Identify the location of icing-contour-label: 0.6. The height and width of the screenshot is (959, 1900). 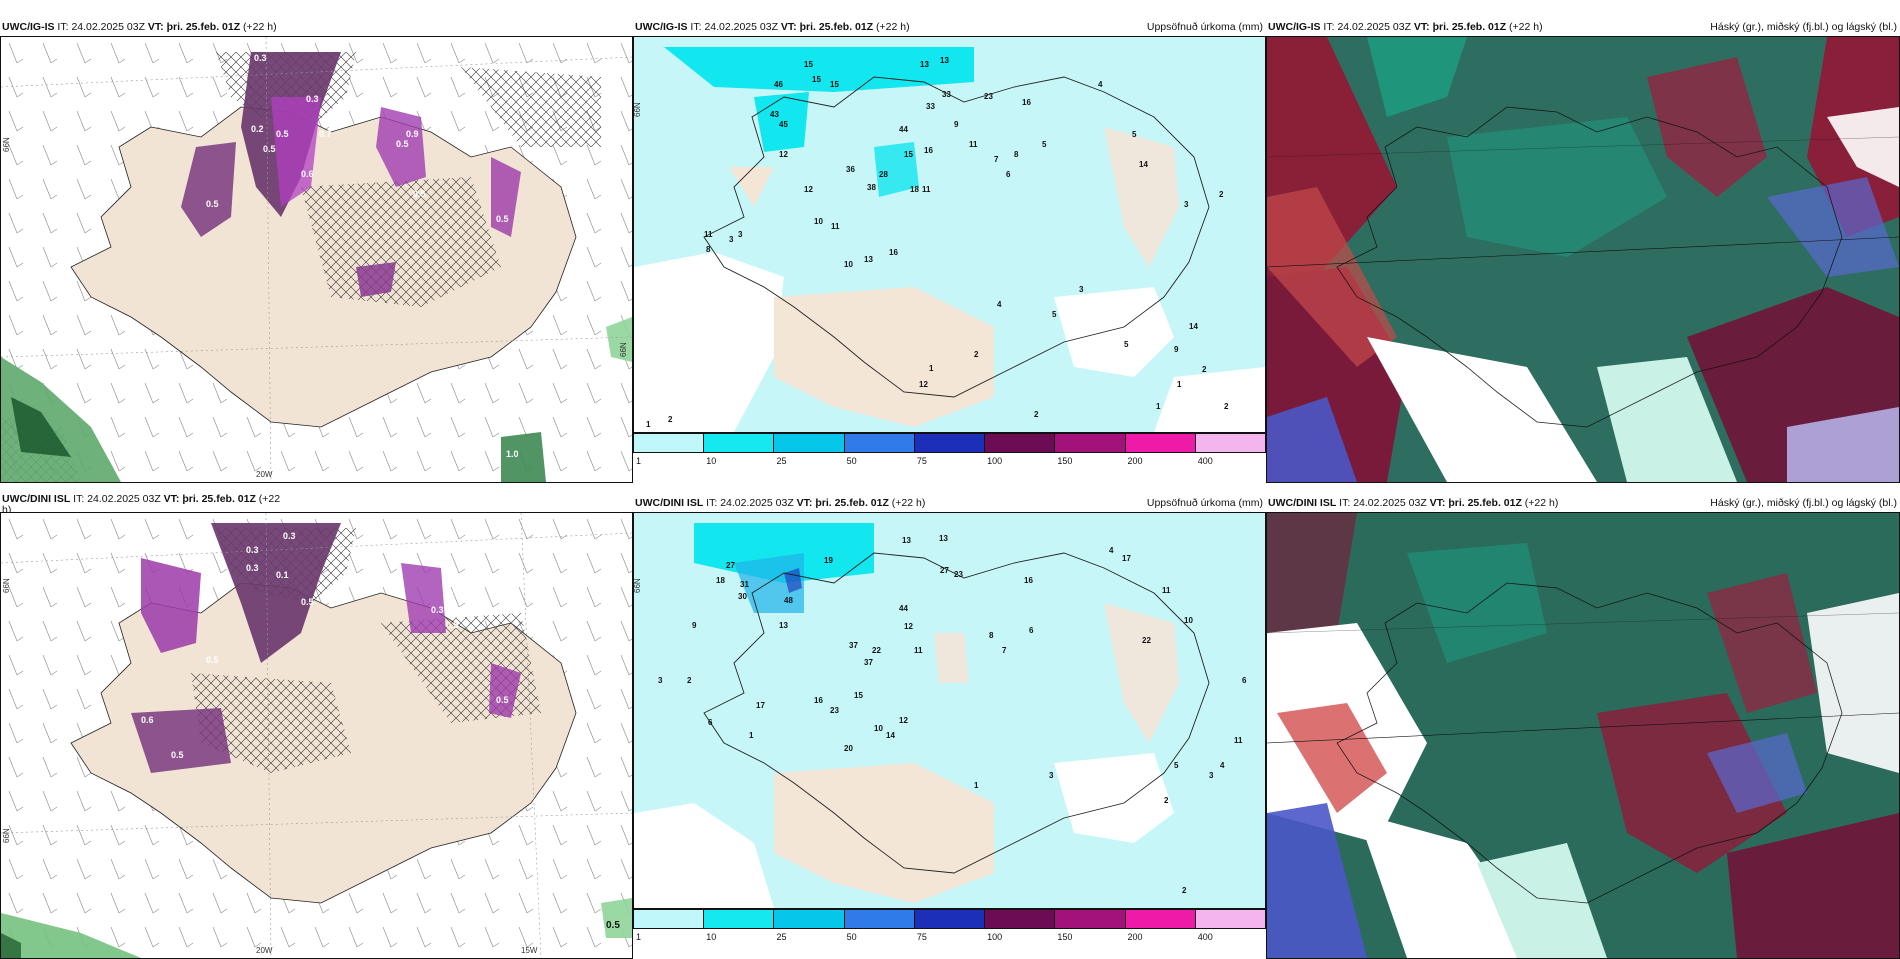
(147, 720).